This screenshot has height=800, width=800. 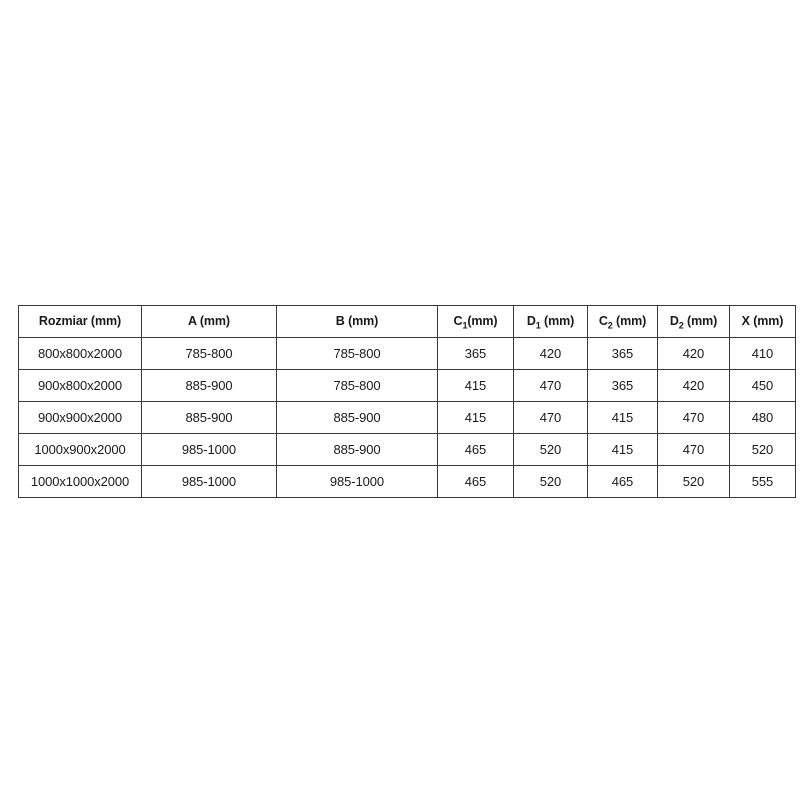 What do you see at coordinates (80, 481) in the screenshot?
I see `cell-size: 1000x1000x2000` at bounding box center [80, 481].